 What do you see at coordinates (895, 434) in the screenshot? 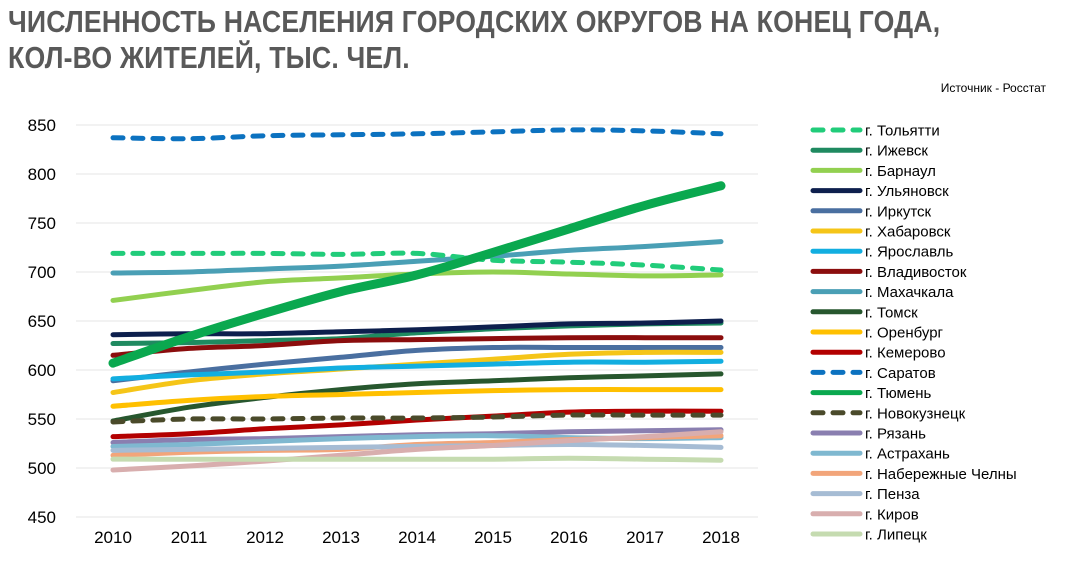
I see `legend-label: г. Рязань` at bounding box center [895, 434].